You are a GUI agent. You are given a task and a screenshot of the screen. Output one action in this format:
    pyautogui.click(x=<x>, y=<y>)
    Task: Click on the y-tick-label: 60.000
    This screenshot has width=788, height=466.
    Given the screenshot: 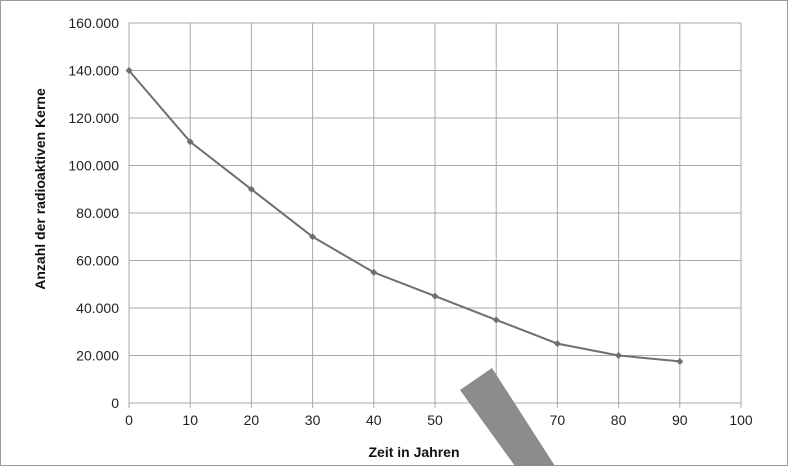 What is the action you would take?
    pyautogui.click(x=97, y=261)
    